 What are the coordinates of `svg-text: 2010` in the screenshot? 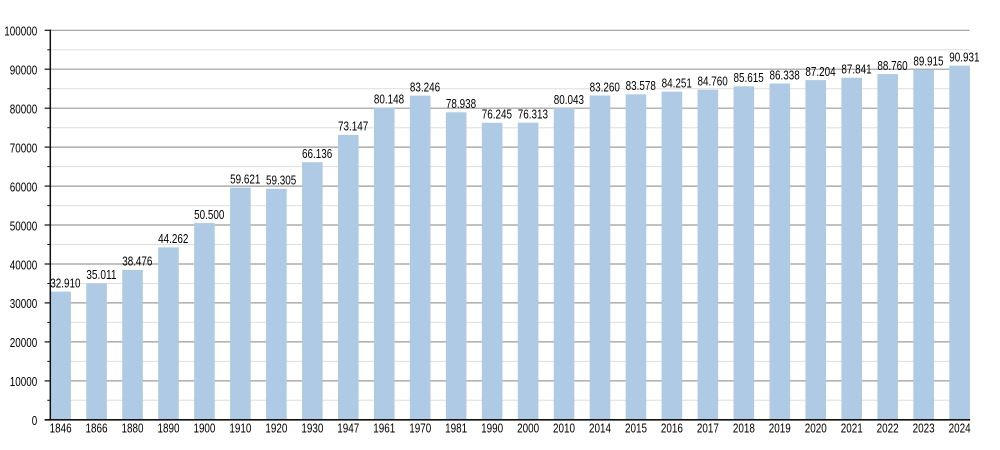 It's located at (564, 427).